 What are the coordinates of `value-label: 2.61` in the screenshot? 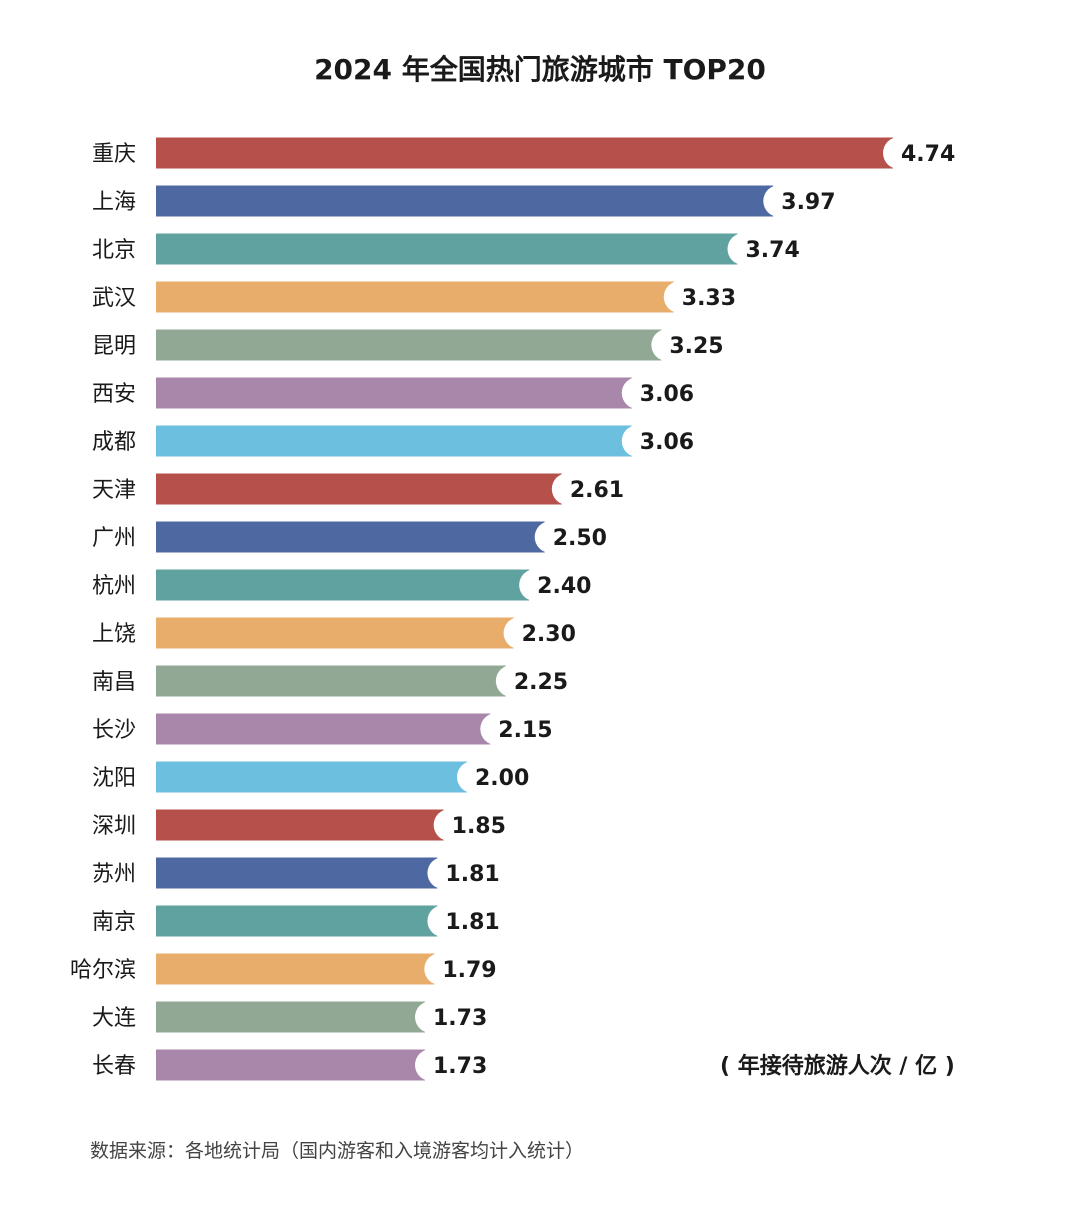 It's located at (597, 490).